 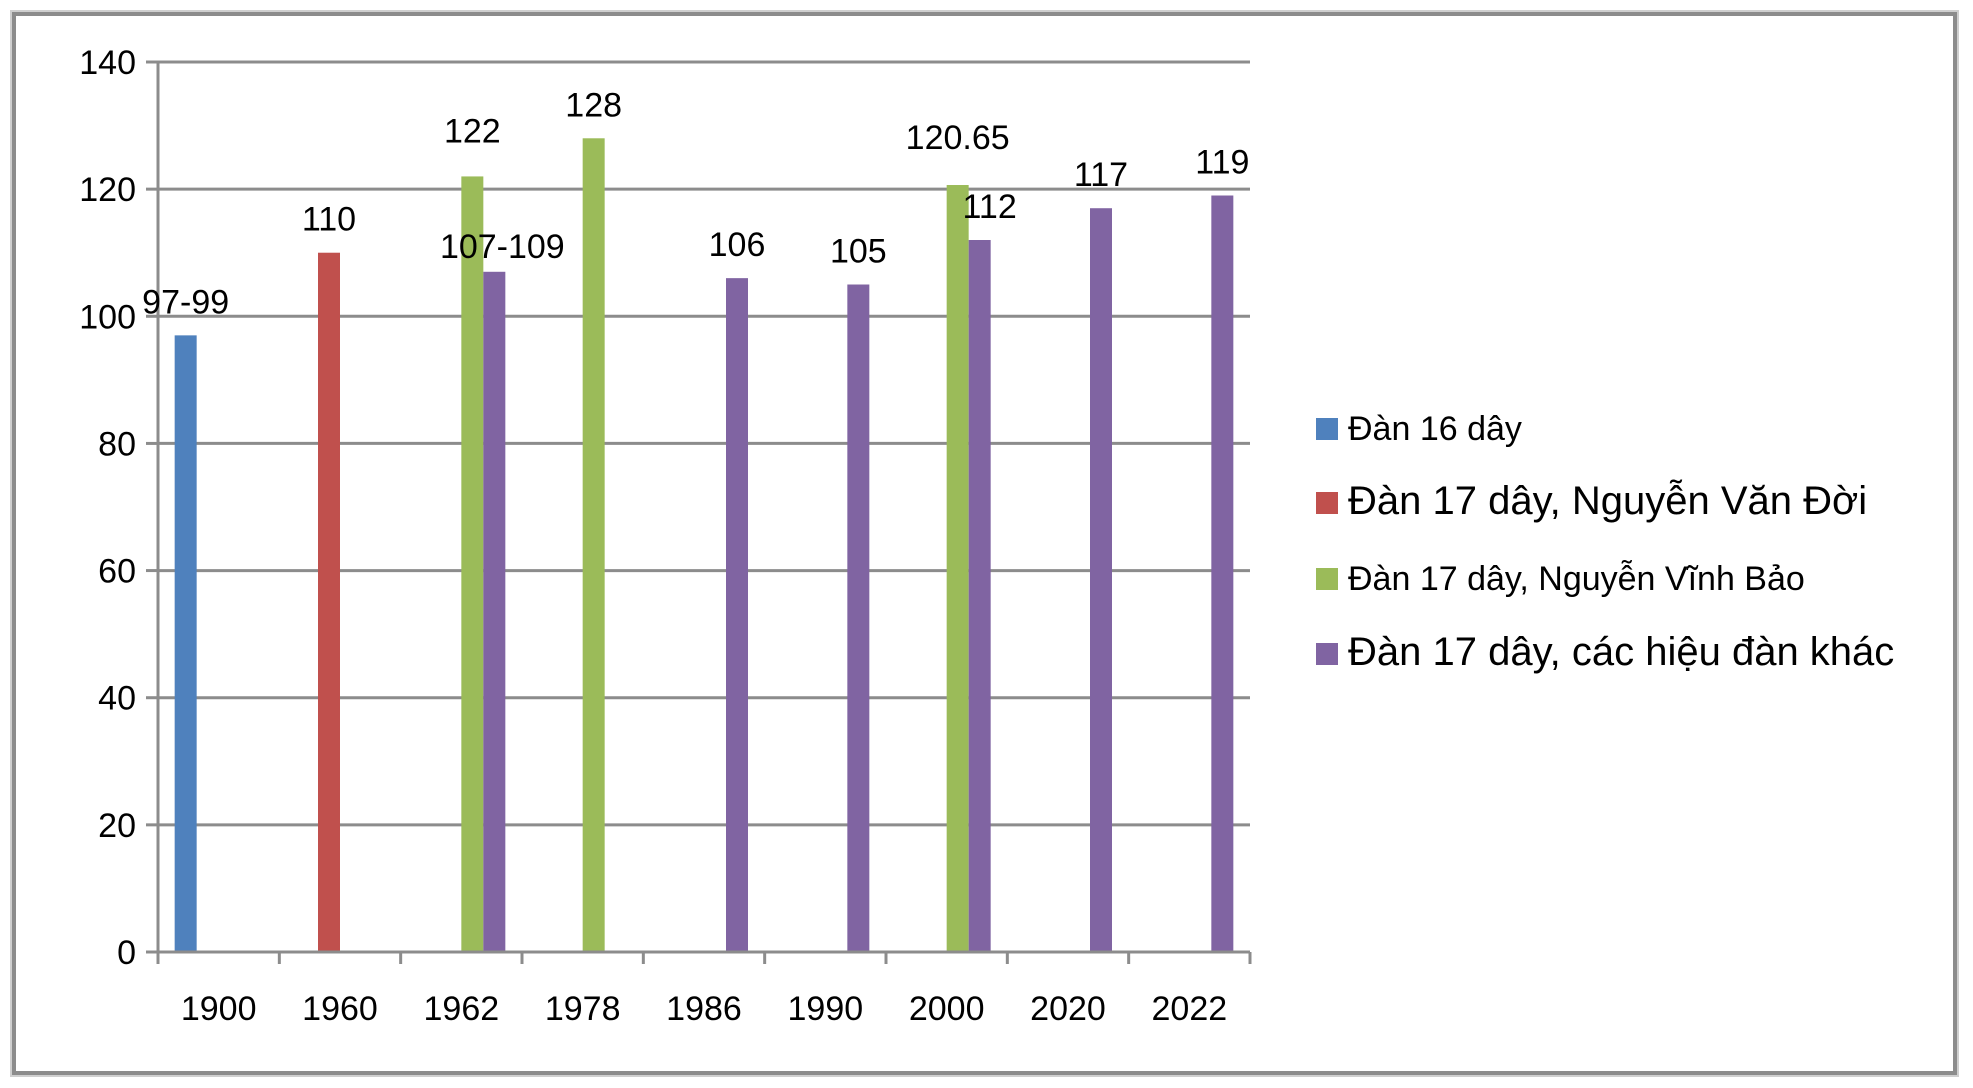 What do you see at coordinates (126, 953) in the screenshot?
I see `y-tick-label: 0` at bounding box center [126, 953].